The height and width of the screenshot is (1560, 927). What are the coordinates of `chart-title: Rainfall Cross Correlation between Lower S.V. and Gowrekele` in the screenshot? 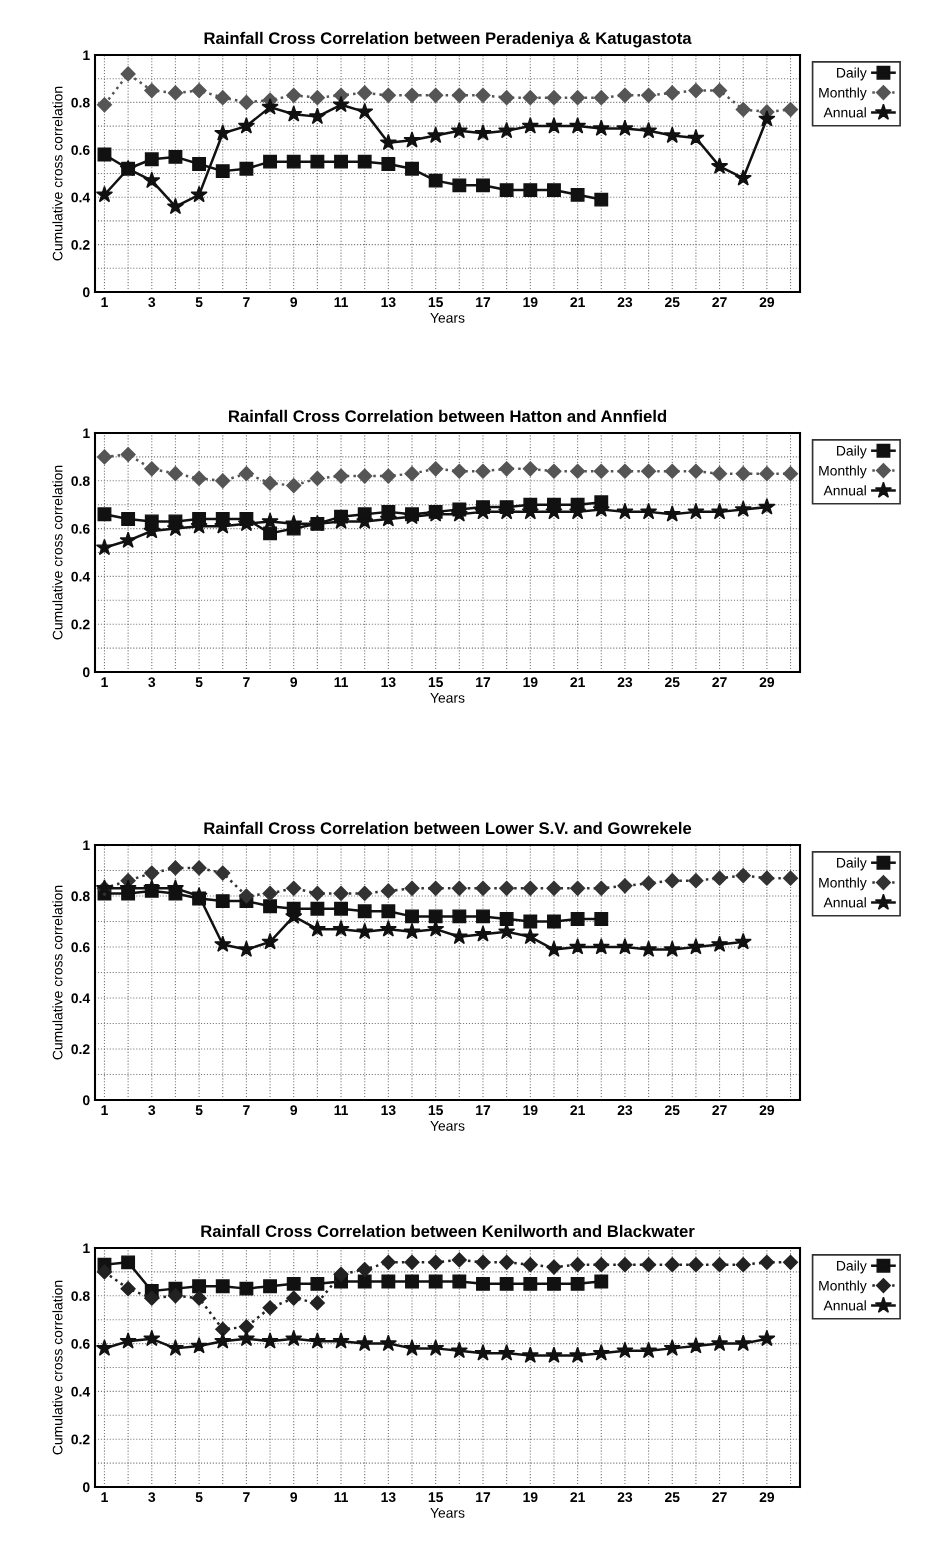 It's located at (448, 828).